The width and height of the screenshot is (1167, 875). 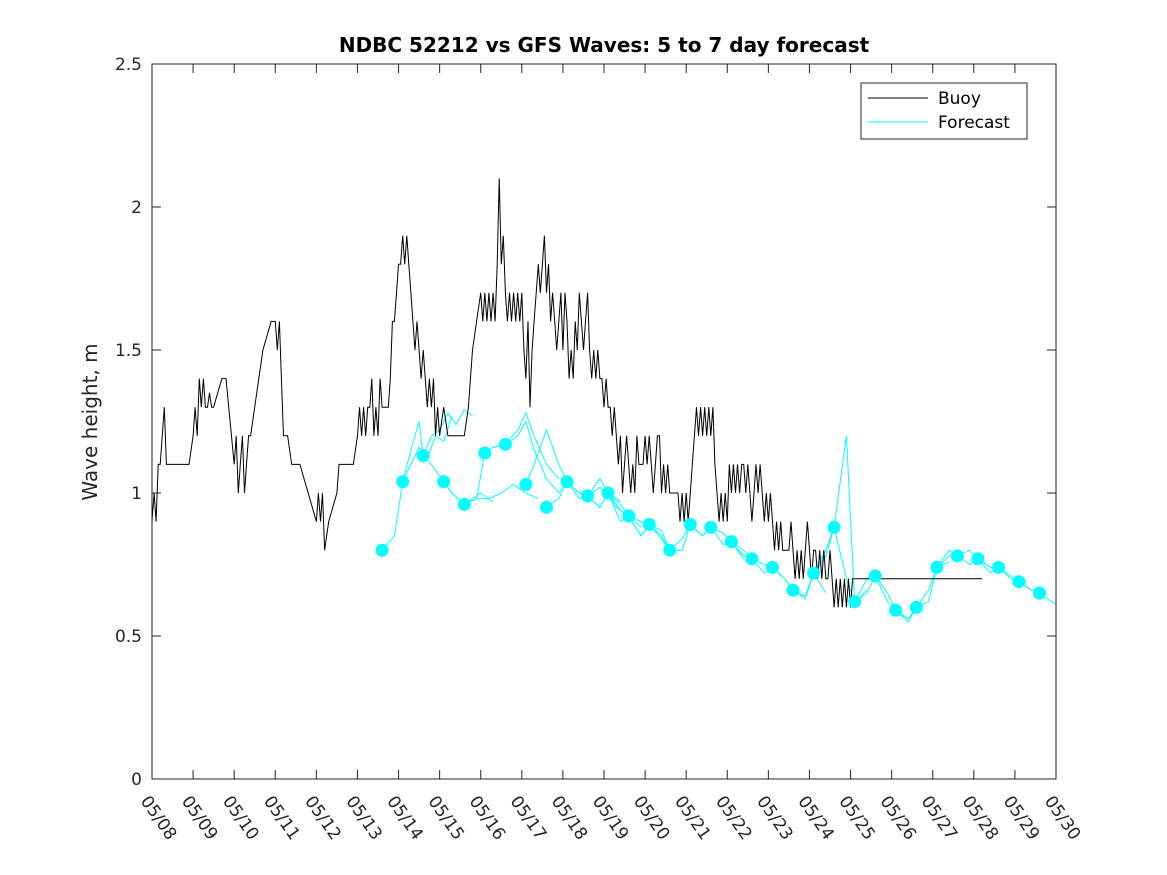 I want to click on x-tick-label: 05/18, so click(x=569, y=818).